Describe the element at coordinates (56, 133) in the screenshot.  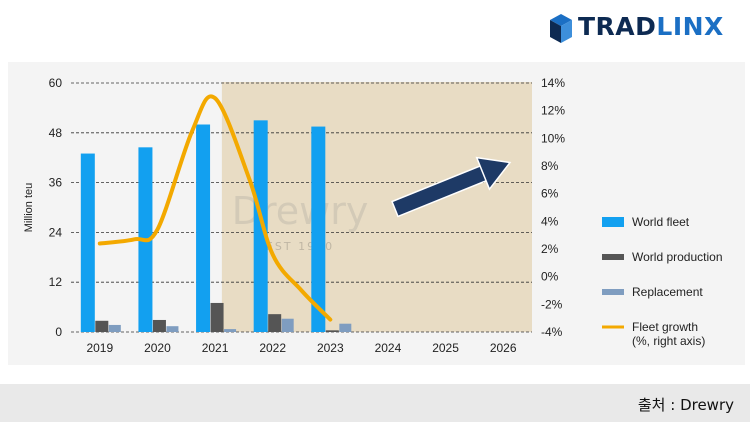
I see `y-tick-label: 48` at that location.